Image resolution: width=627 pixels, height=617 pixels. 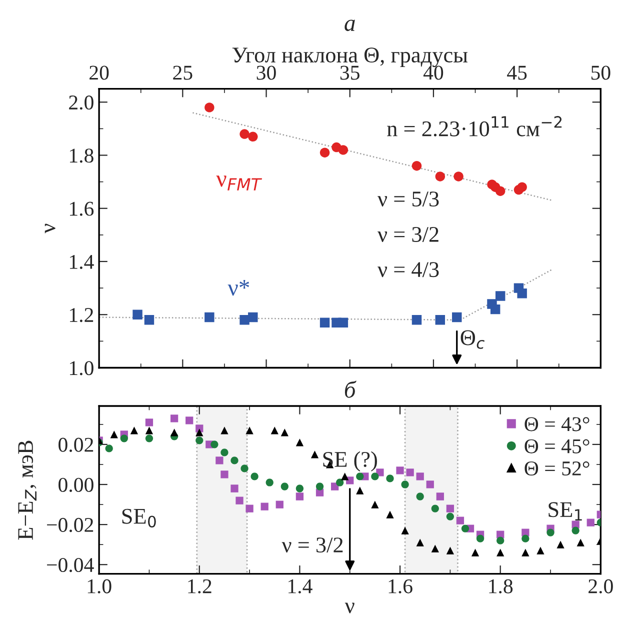 What do you see at coordinates (350, 73) in the screenshot?
I see `x-tick-label: 35` at bounding box center [350, 73].